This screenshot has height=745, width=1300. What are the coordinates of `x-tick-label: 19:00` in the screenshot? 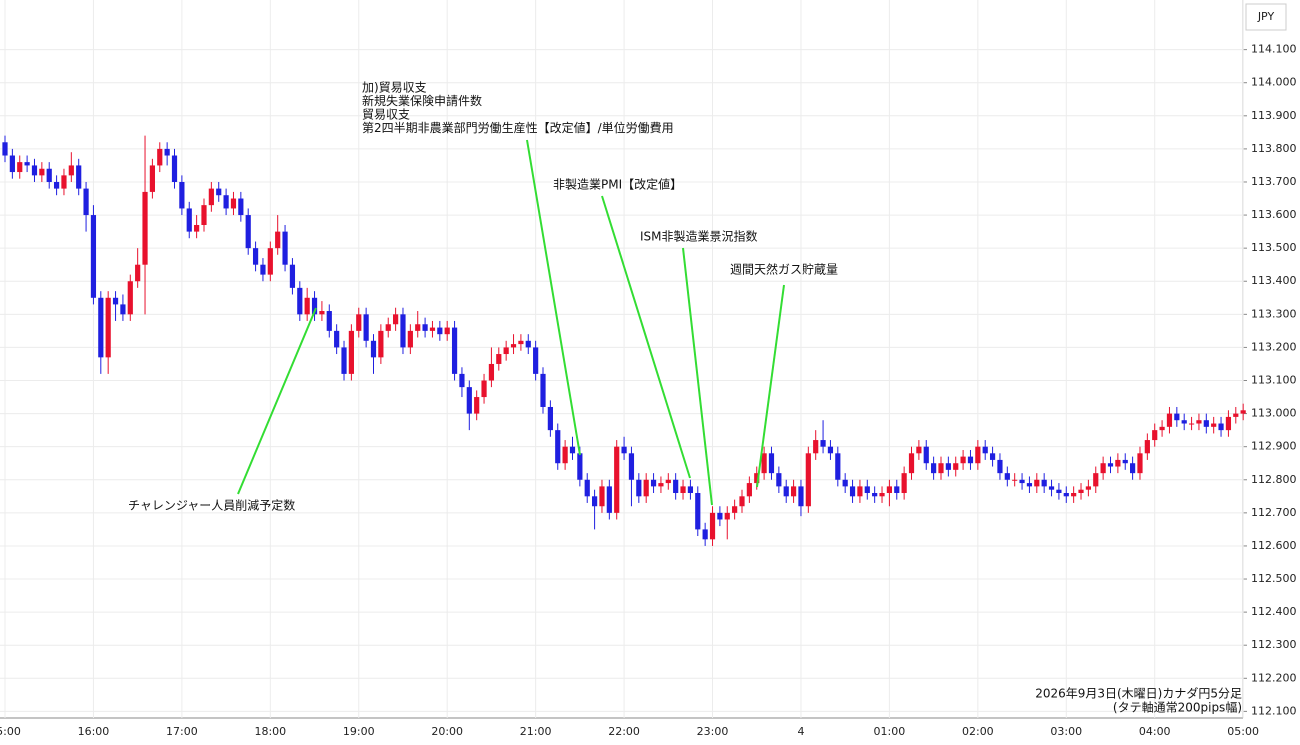 It's located at (359, 731).